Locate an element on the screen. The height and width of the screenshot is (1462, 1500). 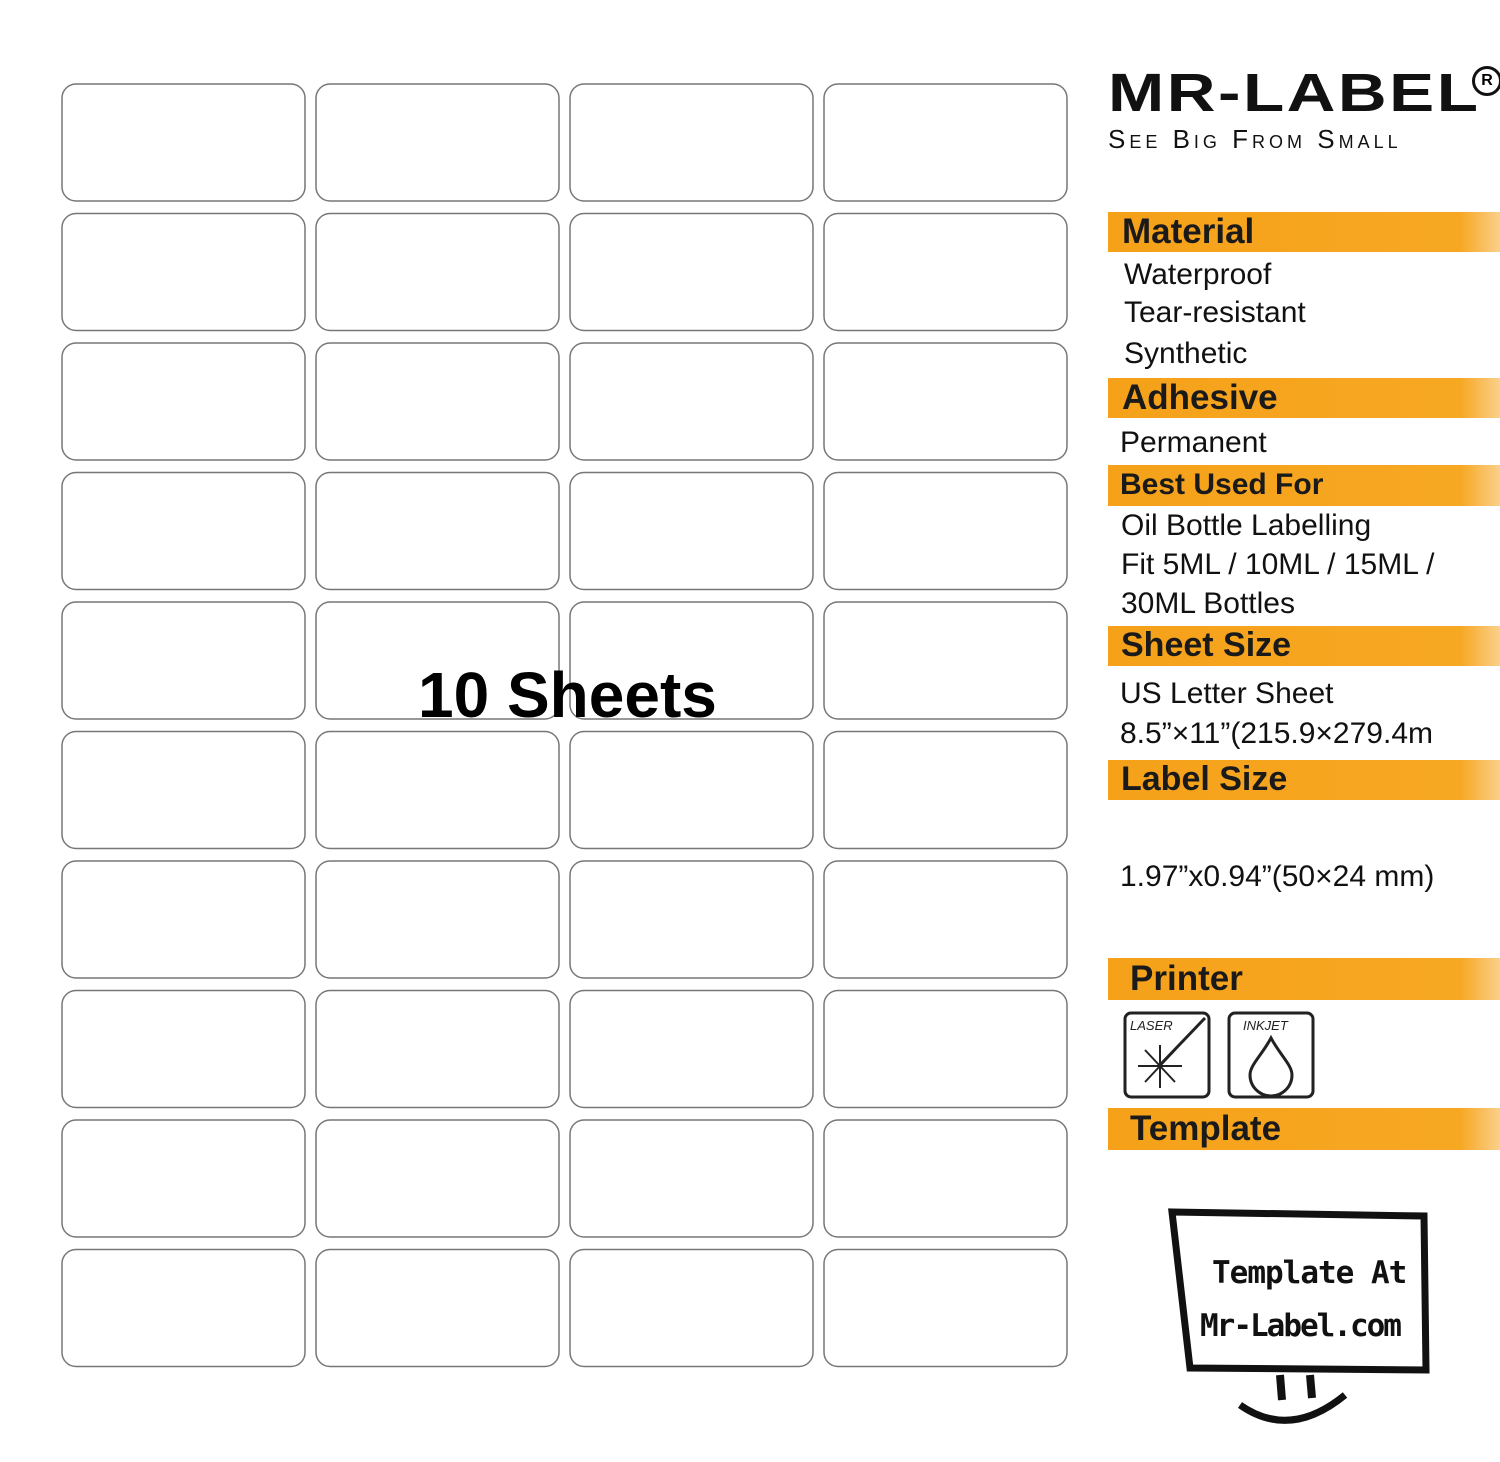
inkjet-label: INKJET is located at coordinates (1265, 1025).